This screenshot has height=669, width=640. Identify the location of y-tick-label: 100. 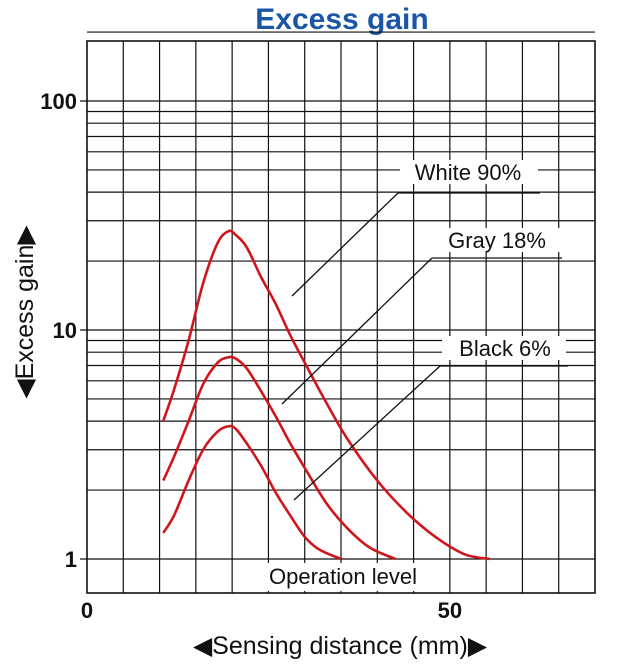
(58, 101).